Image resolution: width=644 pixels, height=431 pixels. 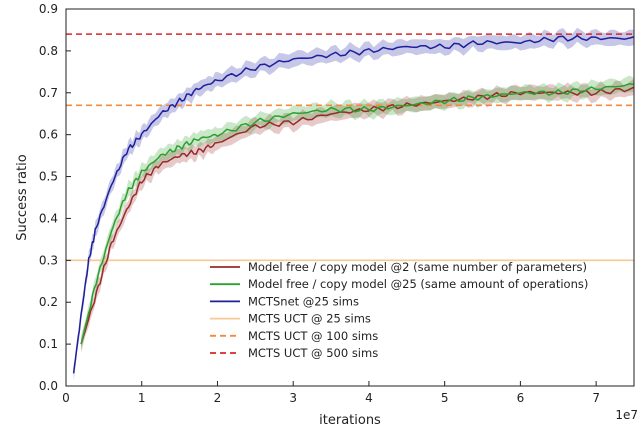 I want to click on y-tick-label: 0.2, so click(x=48, y=302).